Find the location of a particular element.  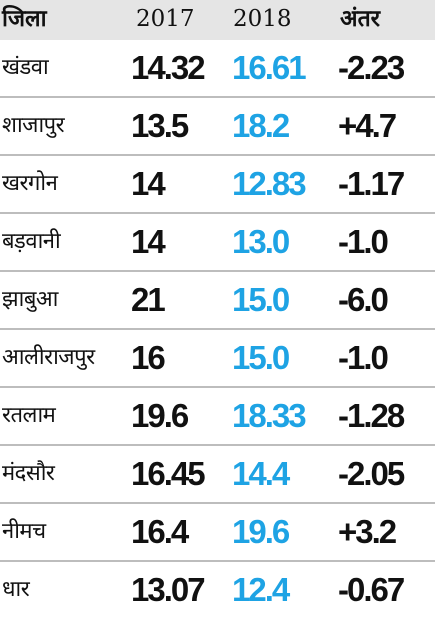

value-difference: +3.2 is located at coordinates (367, 531).